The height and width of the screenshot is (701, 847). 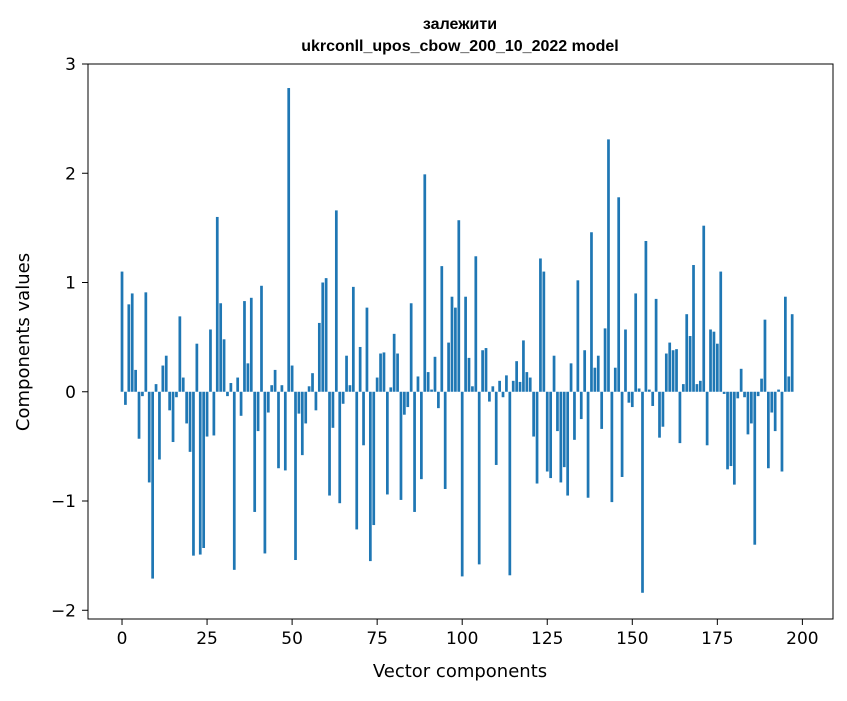 I want to click on x-tick-label: 0, so click(x=122, y=639).